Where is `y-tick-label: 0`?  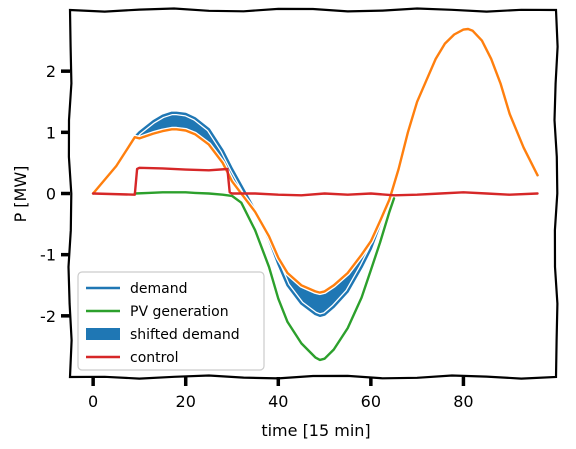
y-tick-label: 0 is located at coordinates (51, 194).